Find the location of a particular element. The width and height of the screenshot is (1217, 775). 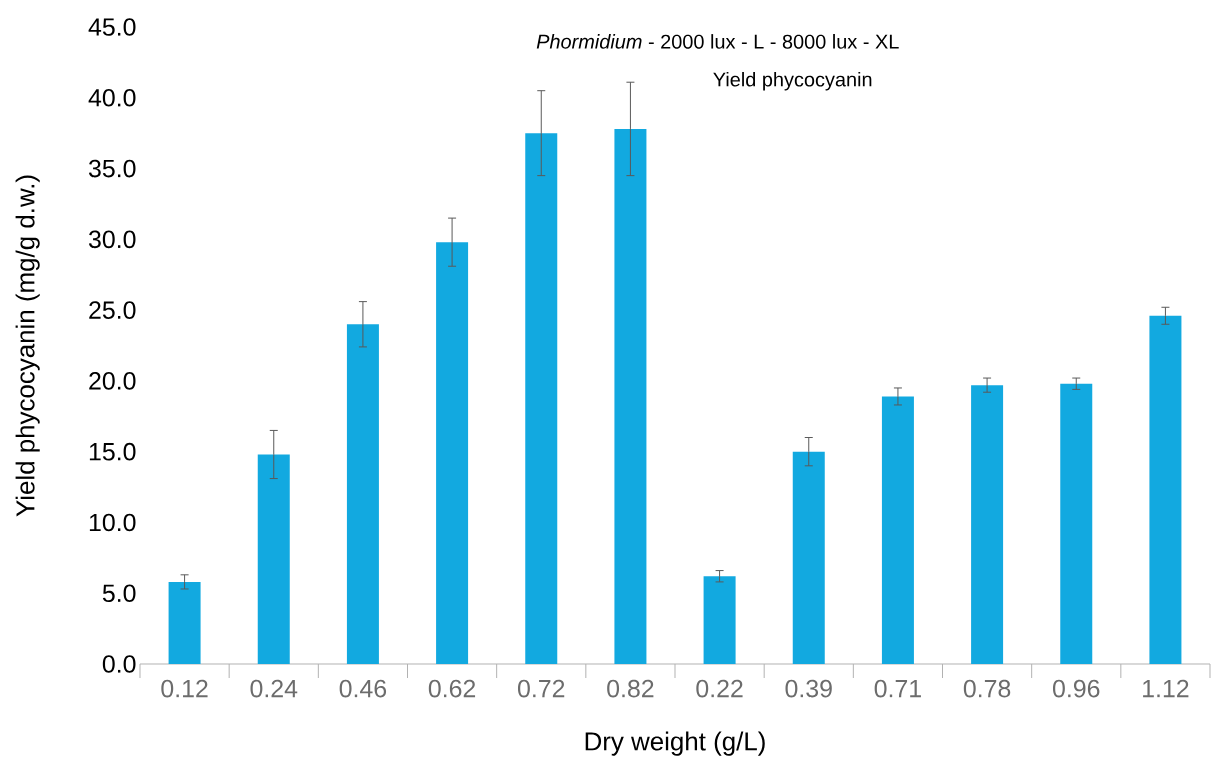

y-tick-label: 0.0 is located at coordinates (119, 664).